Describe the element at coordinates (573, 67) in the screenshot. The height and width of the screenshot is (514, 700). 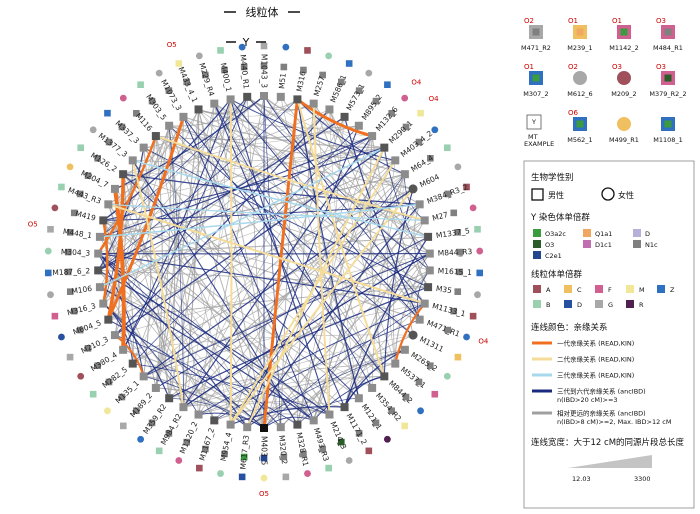
I see `example-annotation: O2` at that location.